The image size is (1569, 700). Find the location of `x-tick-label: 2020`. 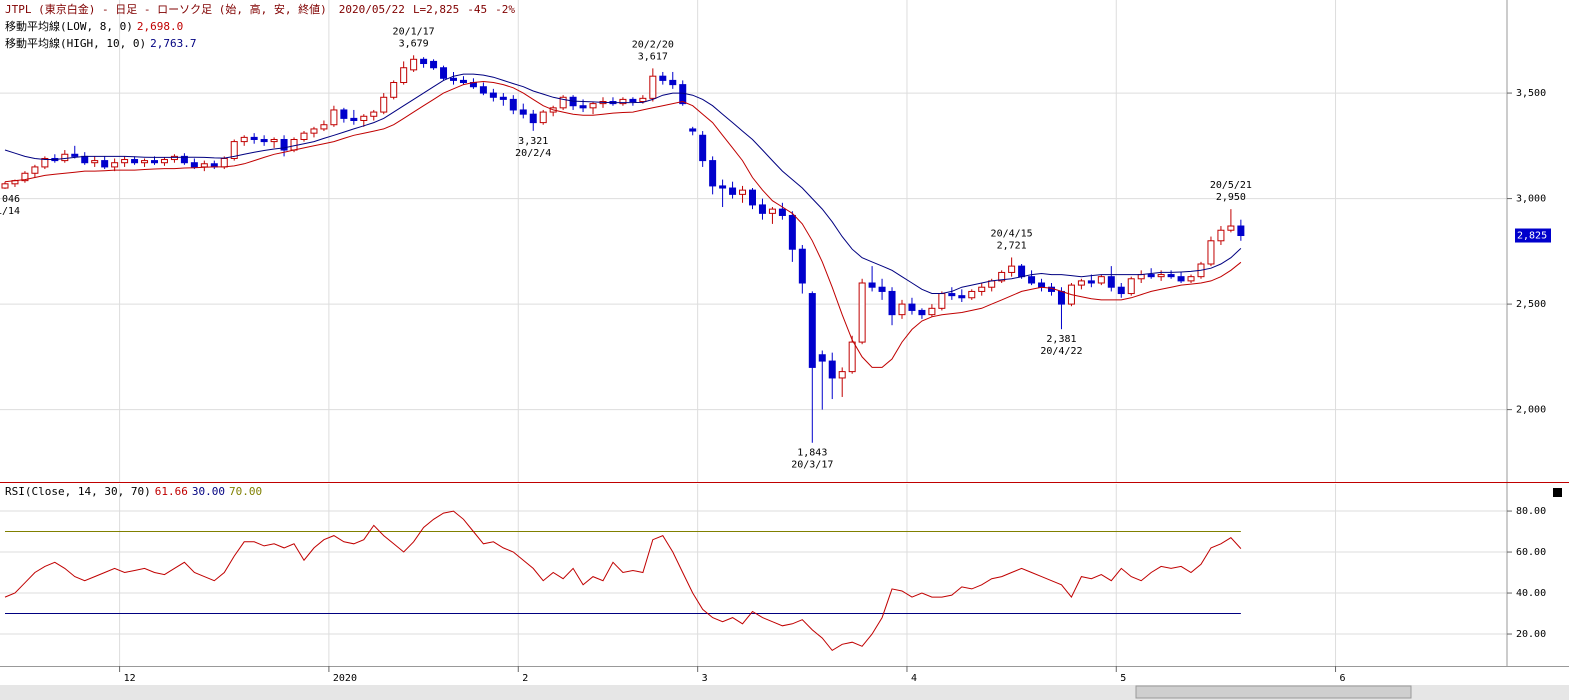

x-tick-label: 2020 is located at coordinates (345, 678).